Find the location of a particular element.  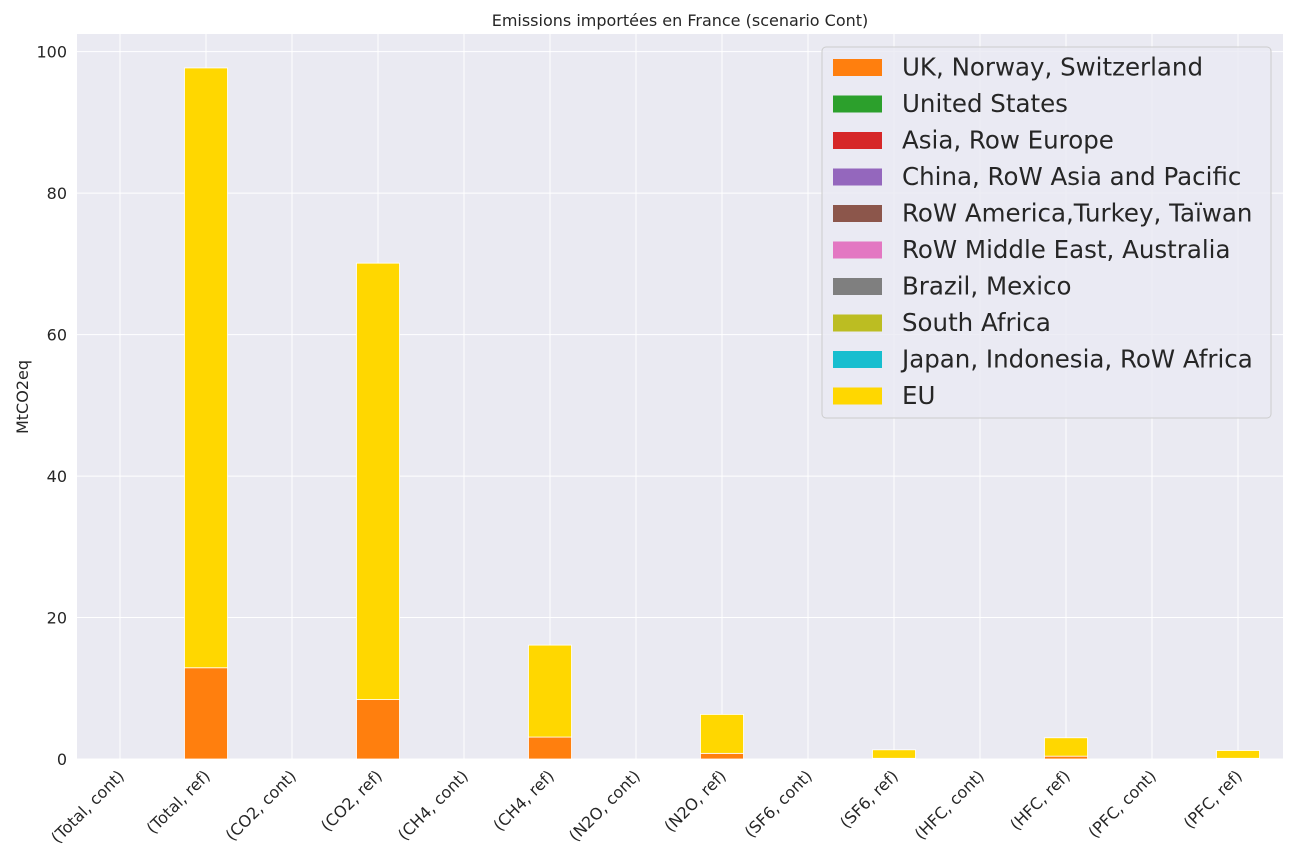

legend-label: Japan, Indonesia, RoW Africa is located at coordinates (1076, 359).